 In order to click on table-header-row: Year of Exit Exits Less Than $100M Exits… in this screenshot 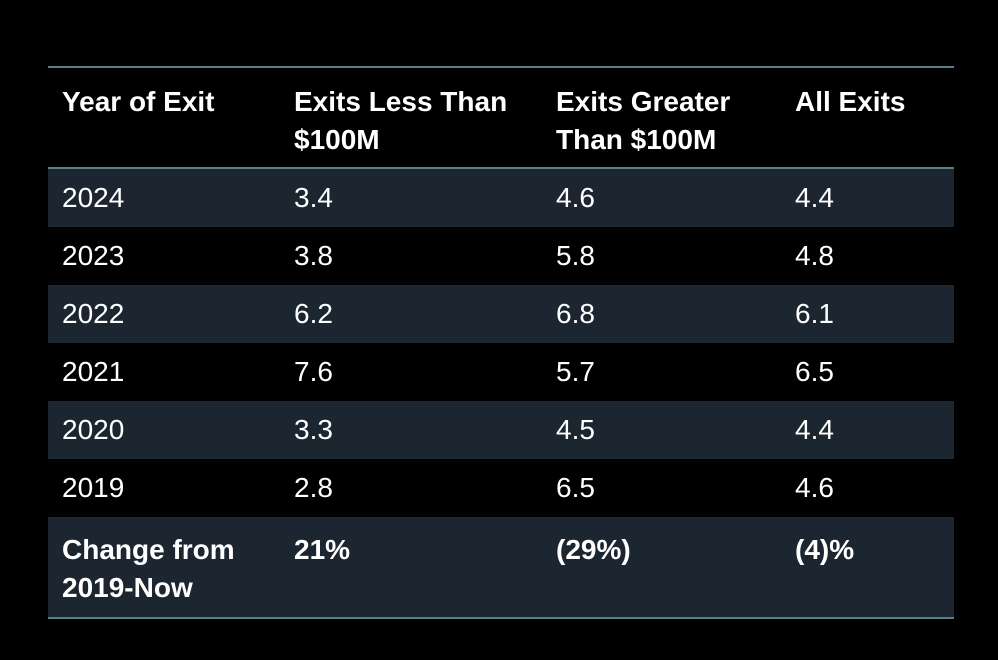, I will do `click(501, 118)`.